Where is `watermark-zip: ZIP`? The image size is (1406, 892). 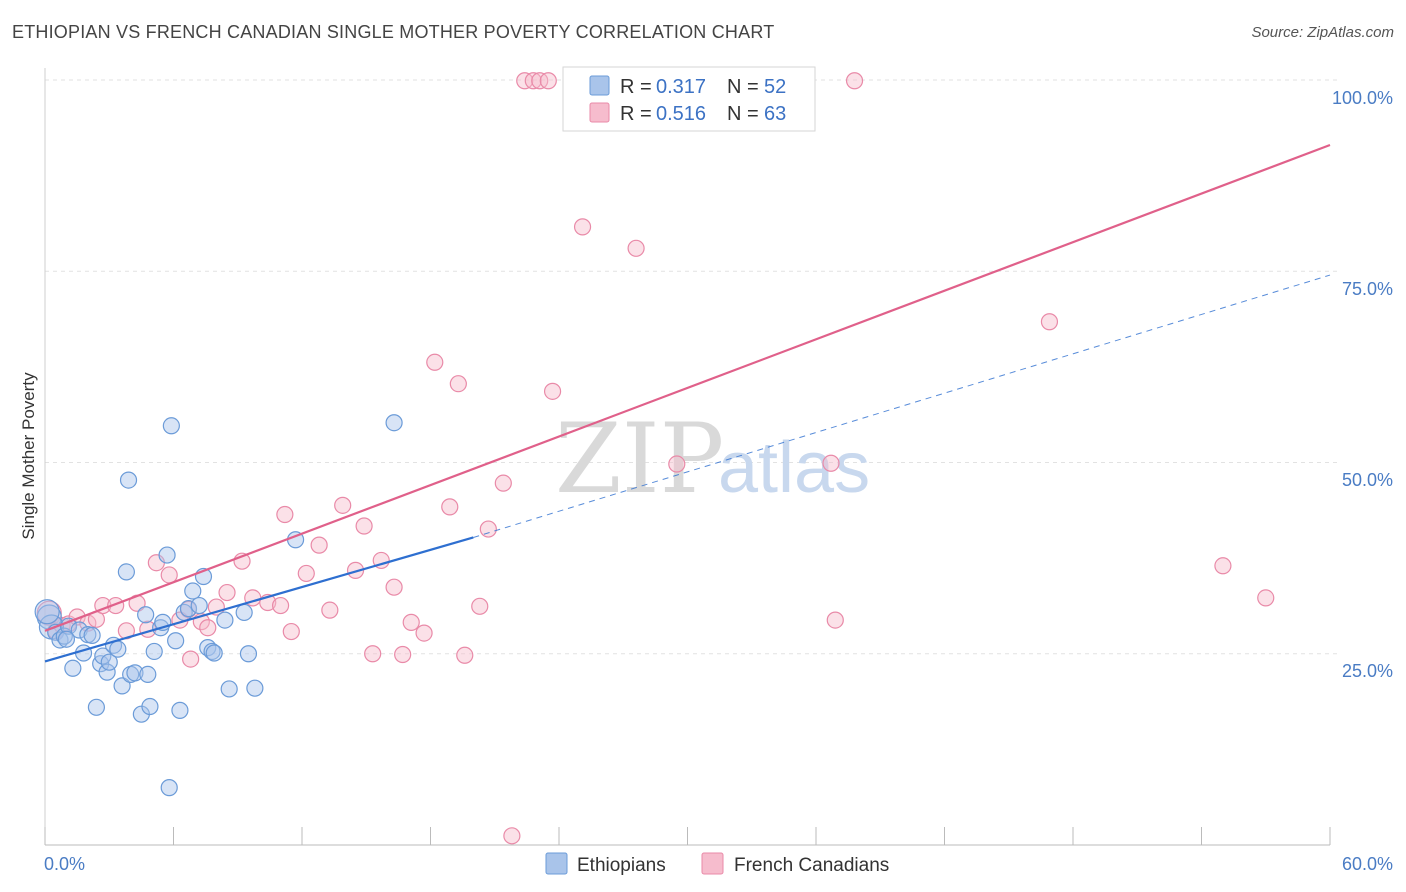
watermark-zip: ZIP is located at coordinates (639, 459).